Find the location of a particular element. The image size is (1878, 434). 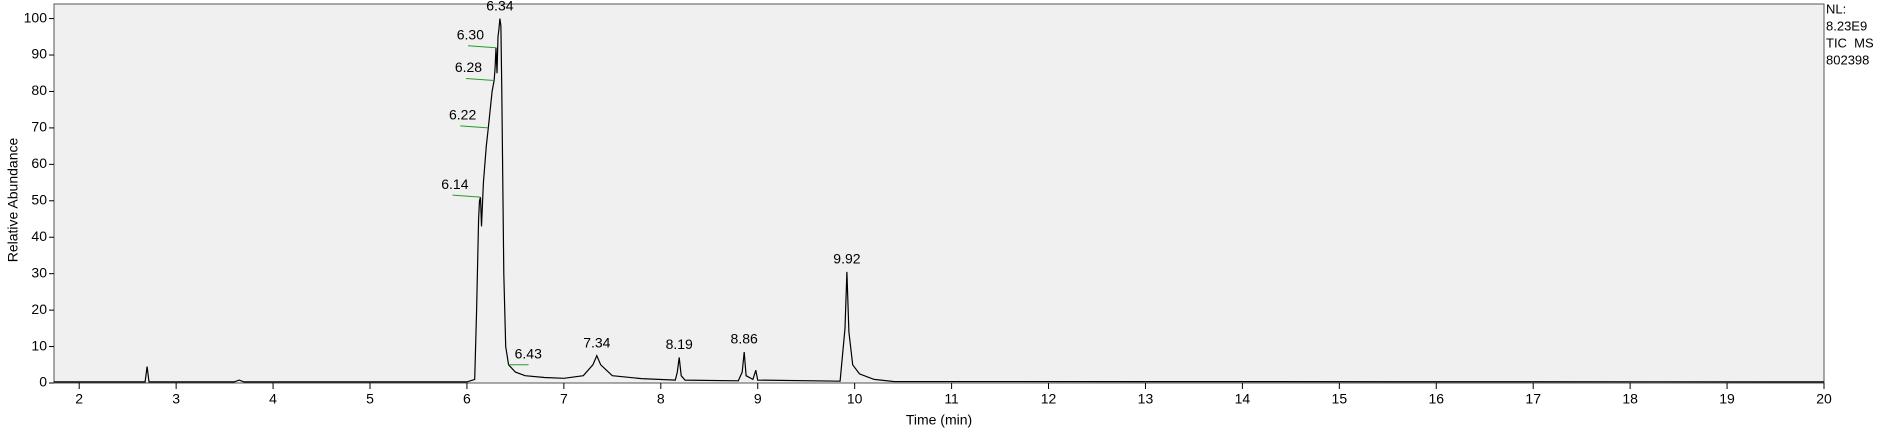

x-tick-label: 3 is located at coordinates (176, 399).